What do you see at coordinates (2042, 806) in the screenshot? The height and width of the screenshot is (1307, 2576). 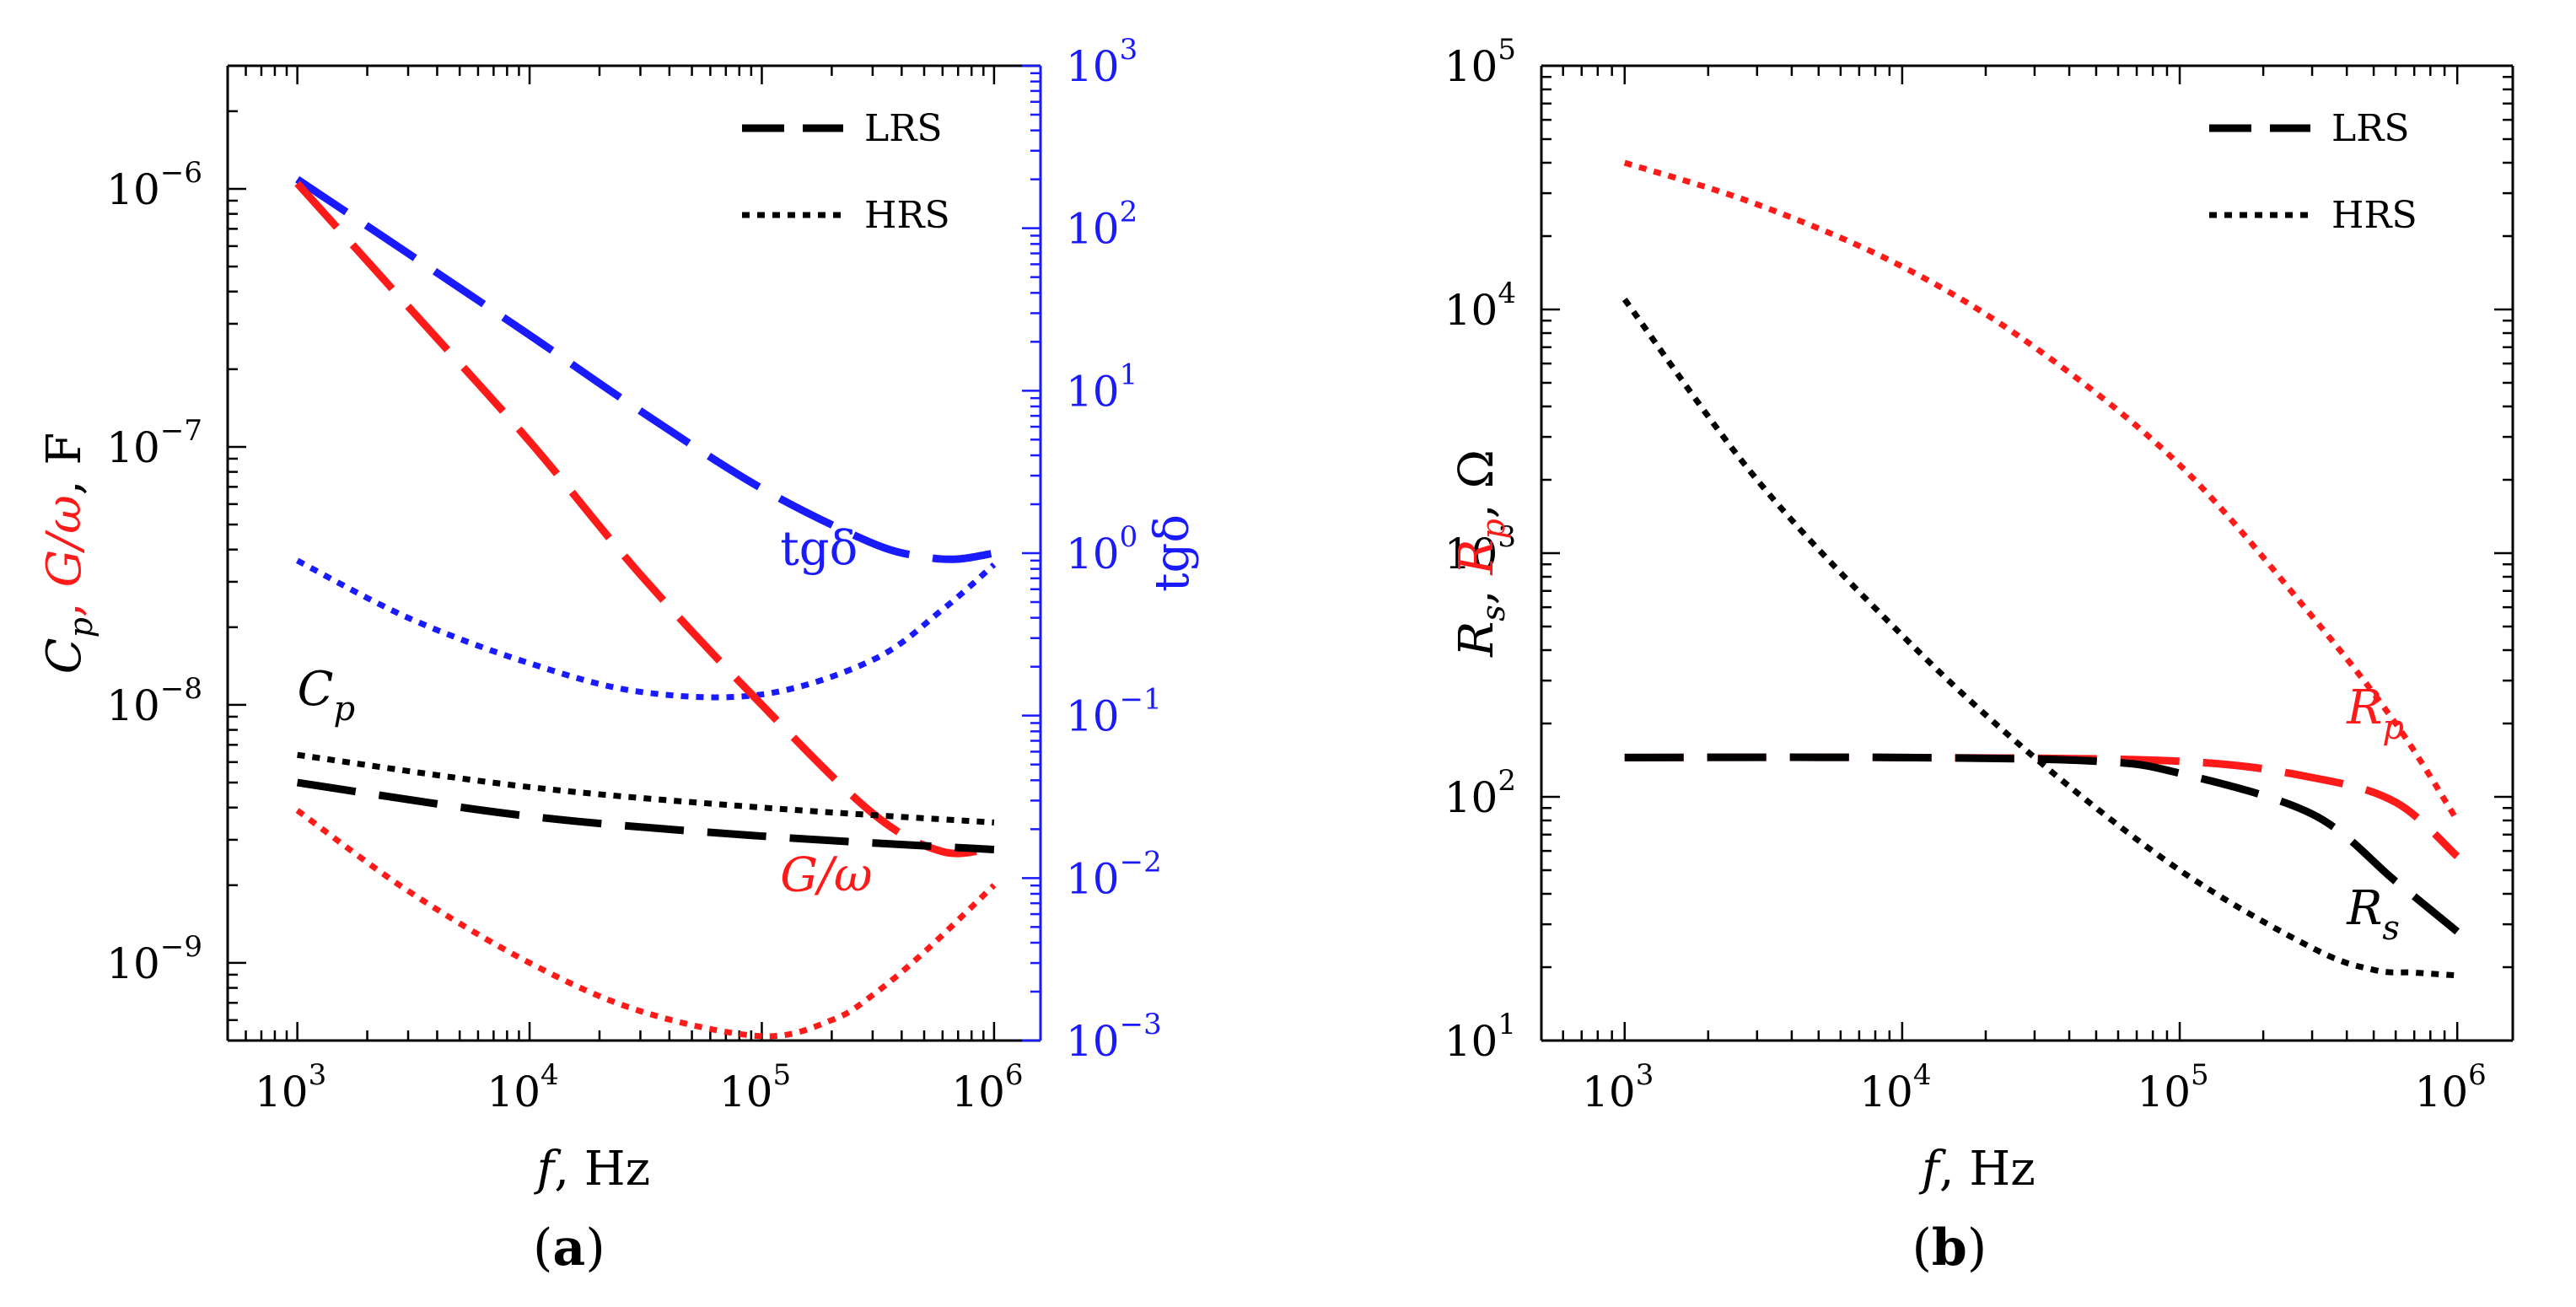 I see `series-rp-lrs` at bounding box center [2042, 806].